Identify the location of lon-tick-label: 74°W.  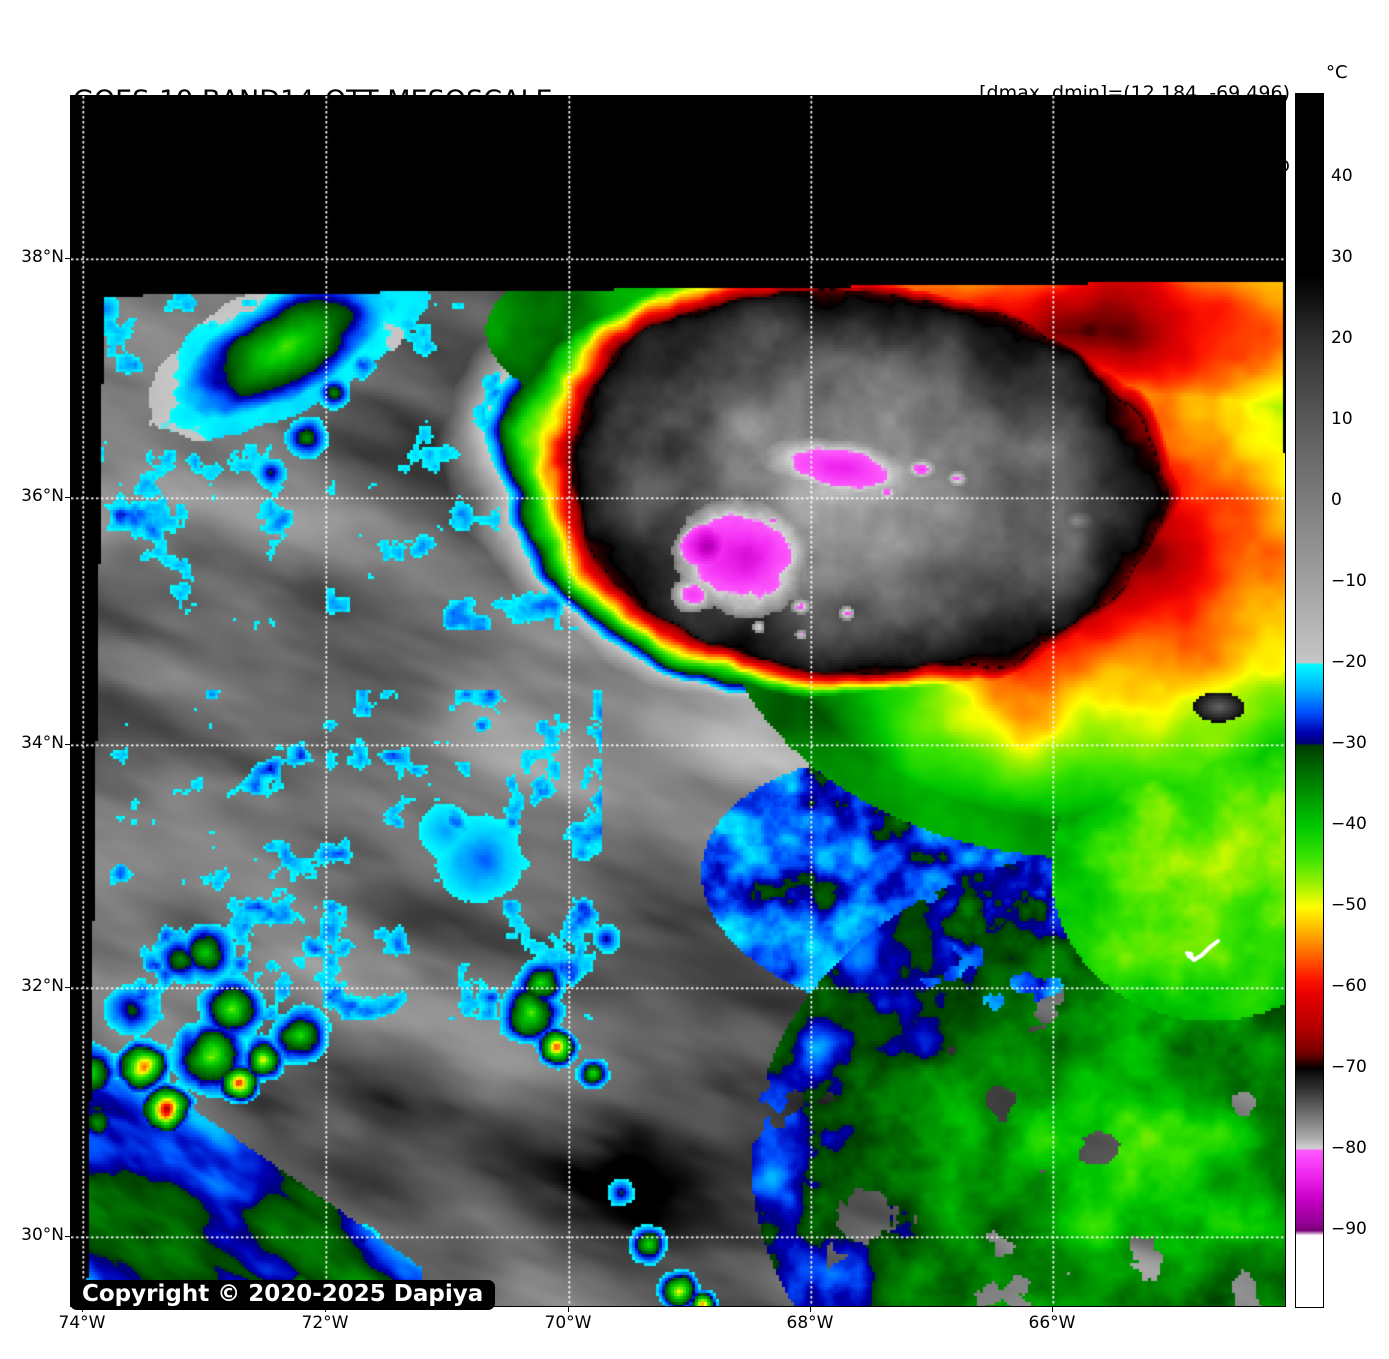
(82, 1323).